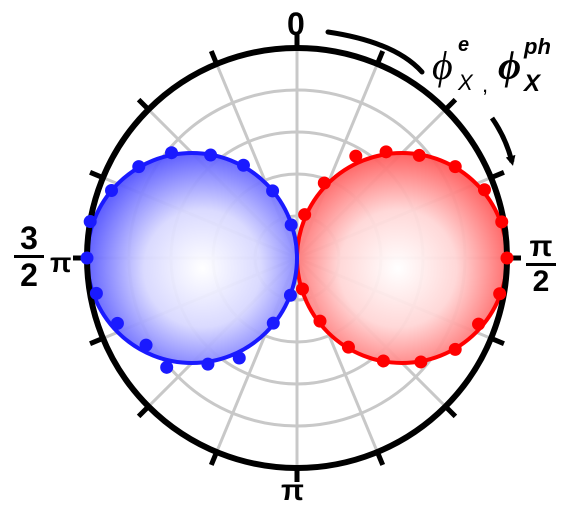 The image size is (573, 515). Describe the element at coordinates (510, 65) in the screenshot. I see `phi-ph-symbol: ϕ` at that location.